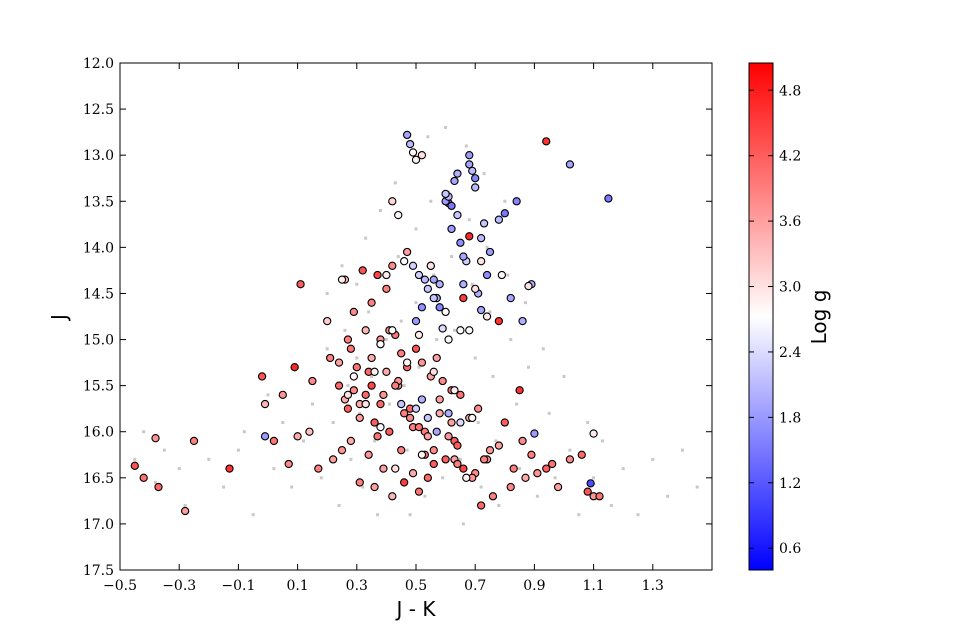  Describe the element at coordinates (238, 586) in the screenshot. I see `x-tick-label: −0.1` at that location.